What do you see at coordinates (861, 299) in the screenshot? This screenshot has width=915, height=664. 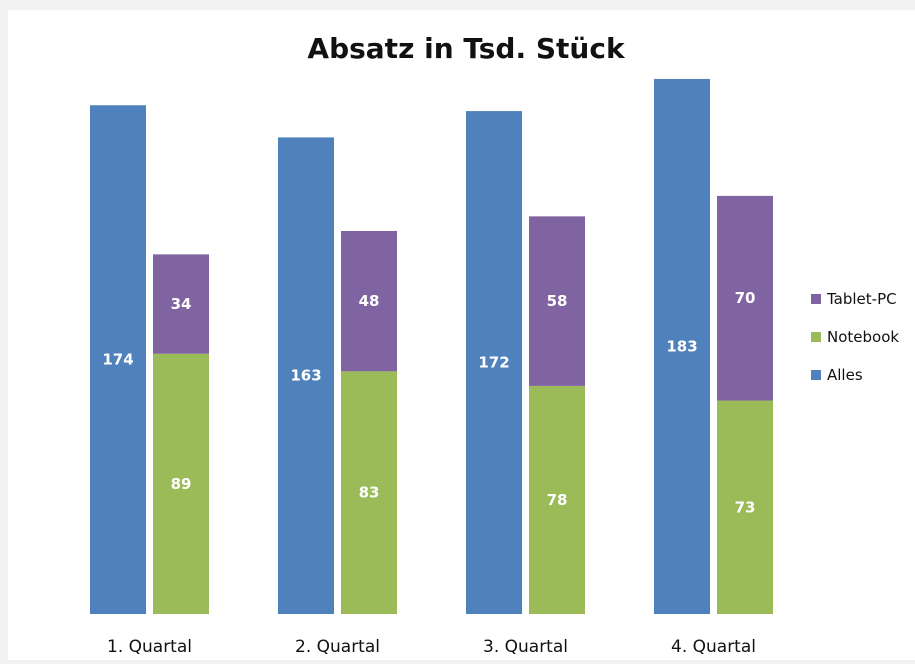 I see `legend-label-tablet-pc: Tablet-PC` at bounding box center [861, 299].